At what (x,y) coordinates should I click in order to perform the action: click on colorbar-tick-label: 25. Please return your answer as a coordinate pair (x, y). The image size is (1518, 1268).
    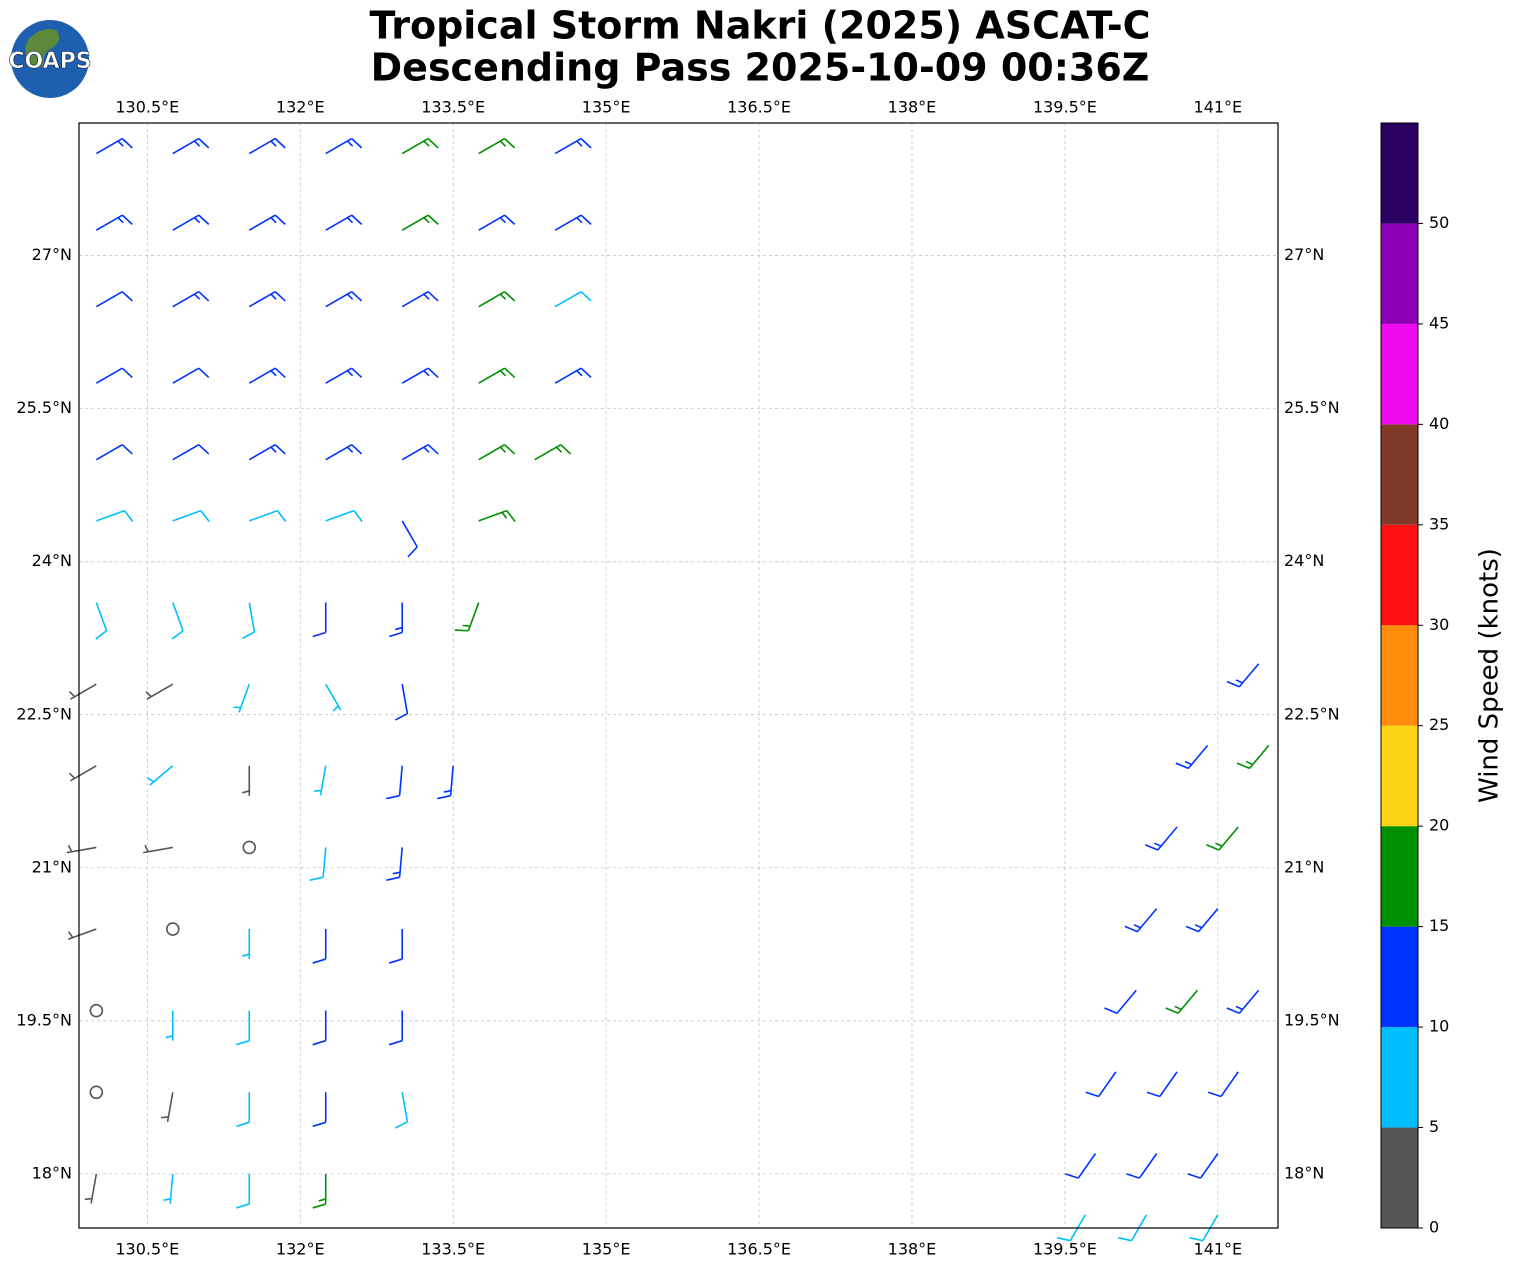
    Looking at the image, I should click on (1439, 724).